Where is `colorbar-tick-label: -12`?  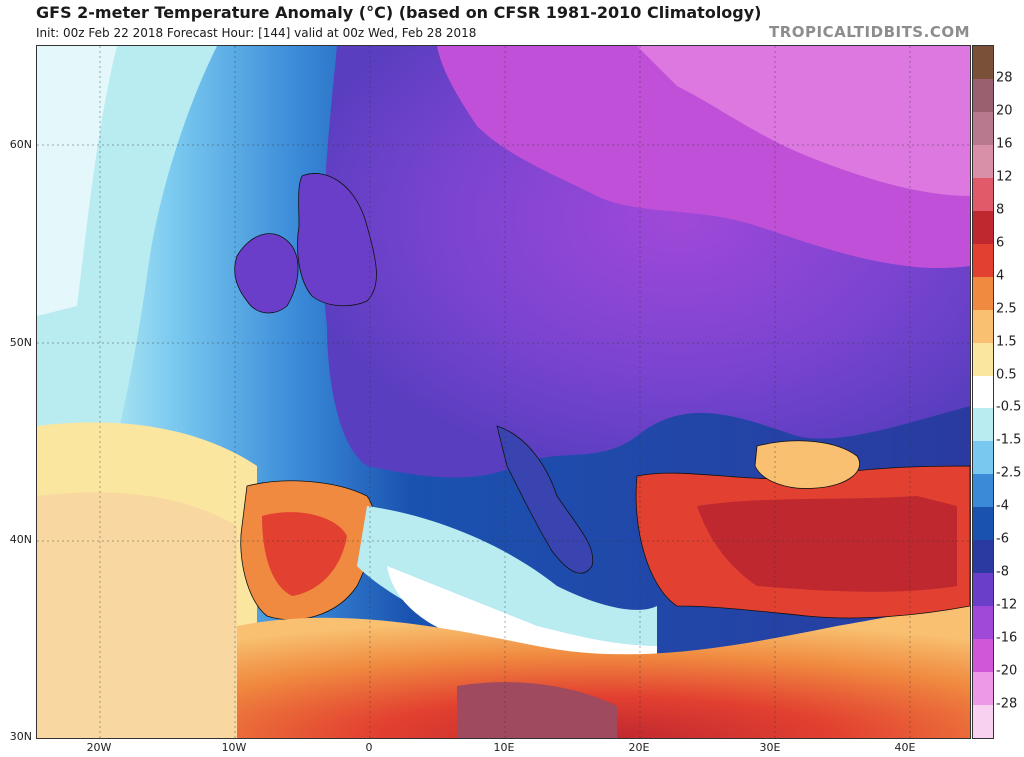
colorbar-tick-label: -12 is located at coordinates (1007, 605).